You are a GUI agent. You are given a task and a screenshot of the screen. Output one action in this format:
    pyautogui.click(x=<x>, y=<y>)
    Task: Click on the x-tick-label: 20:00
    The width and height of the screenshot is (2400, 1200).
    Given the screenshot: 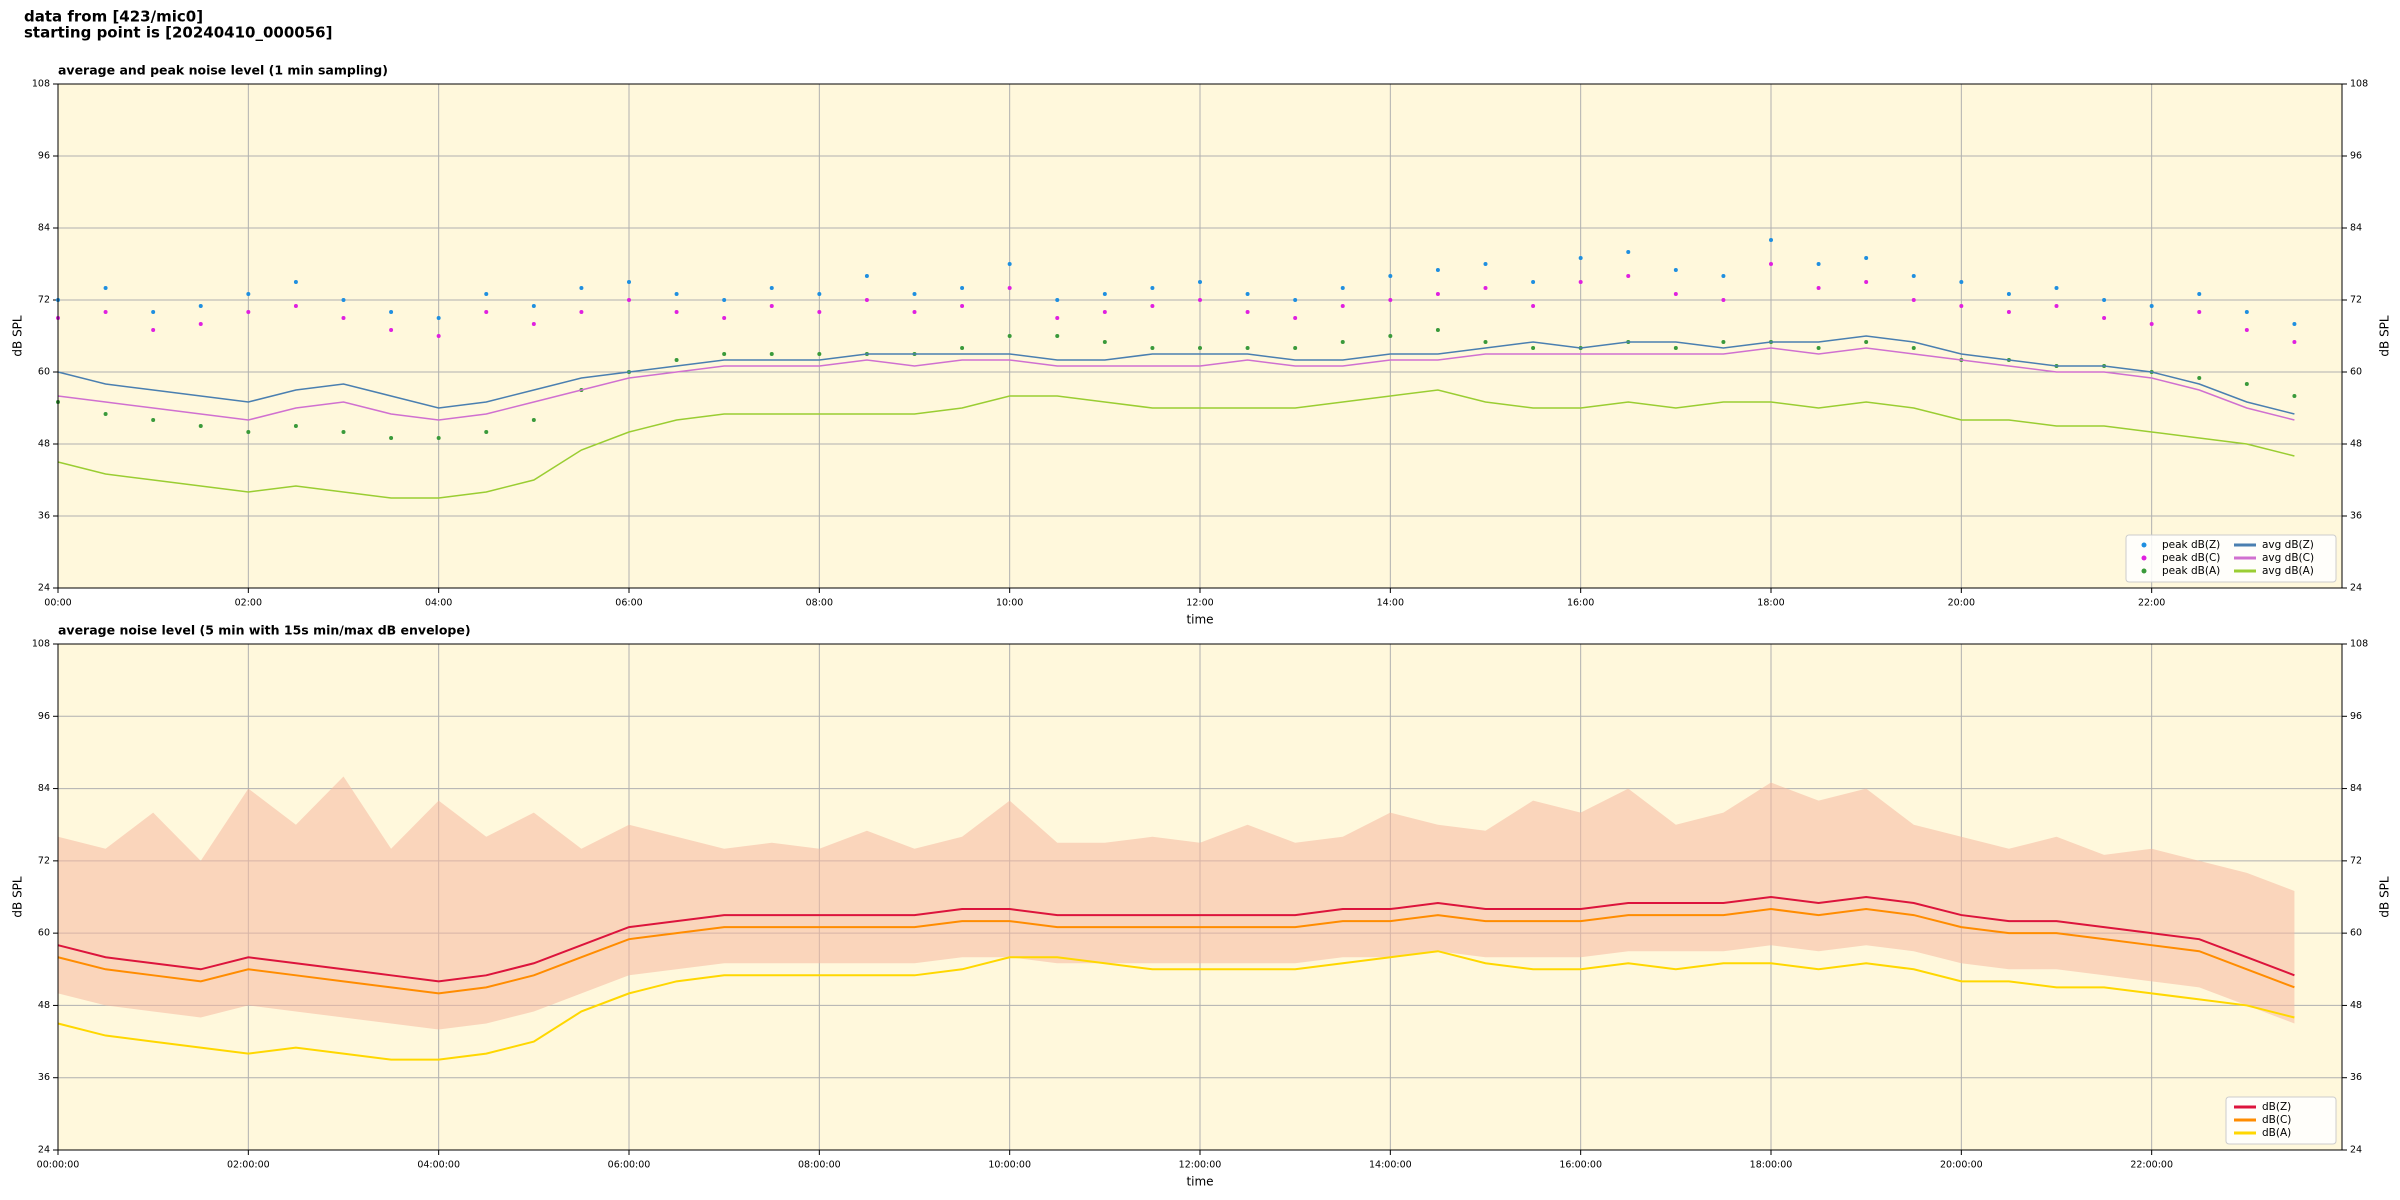 What is the action you would take?
    pyautogui.click(x=1961, y=603)
    